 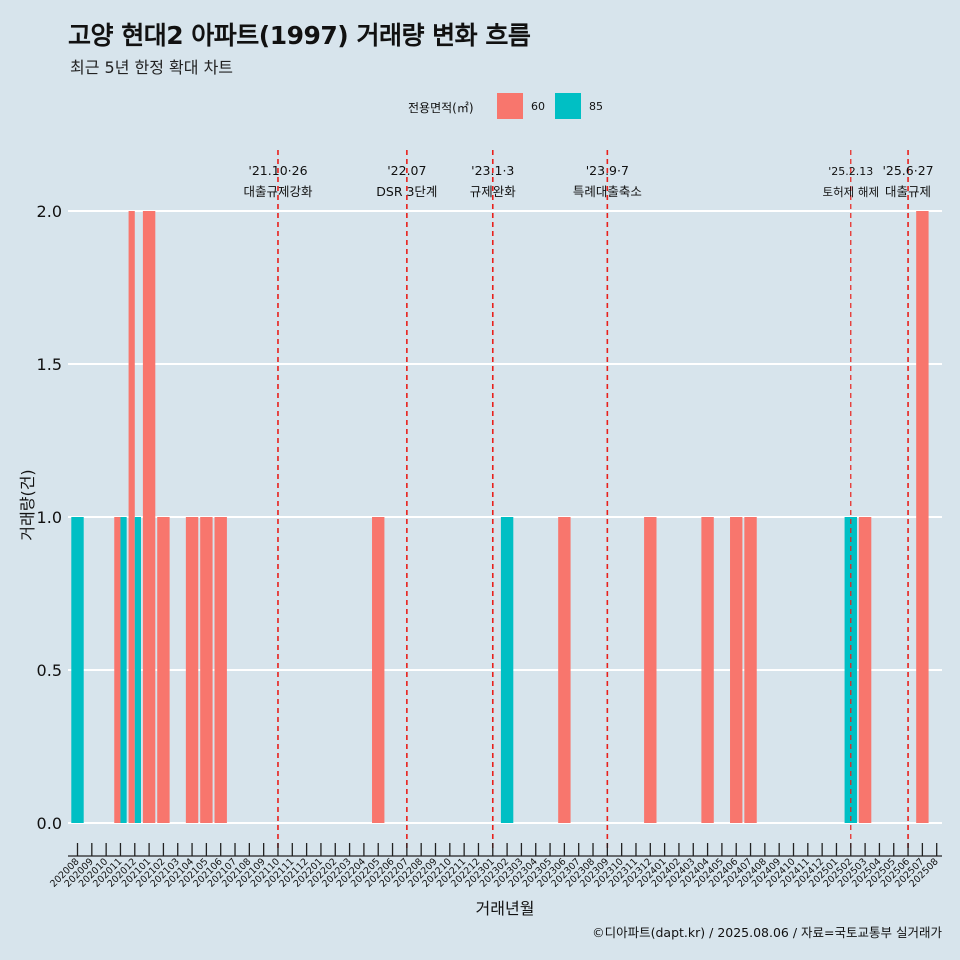 What do you see at coordinates (152, 67) in the screenshot?
I see `chart-subtitle: 최근 5년 한정 확대 차트` at bounding box center [152, 67].